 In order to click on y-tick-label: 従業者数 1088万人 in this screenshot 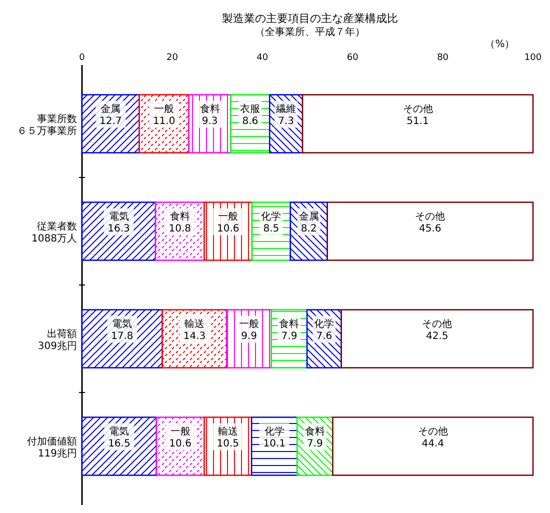, I will do `click(54, 232)`.